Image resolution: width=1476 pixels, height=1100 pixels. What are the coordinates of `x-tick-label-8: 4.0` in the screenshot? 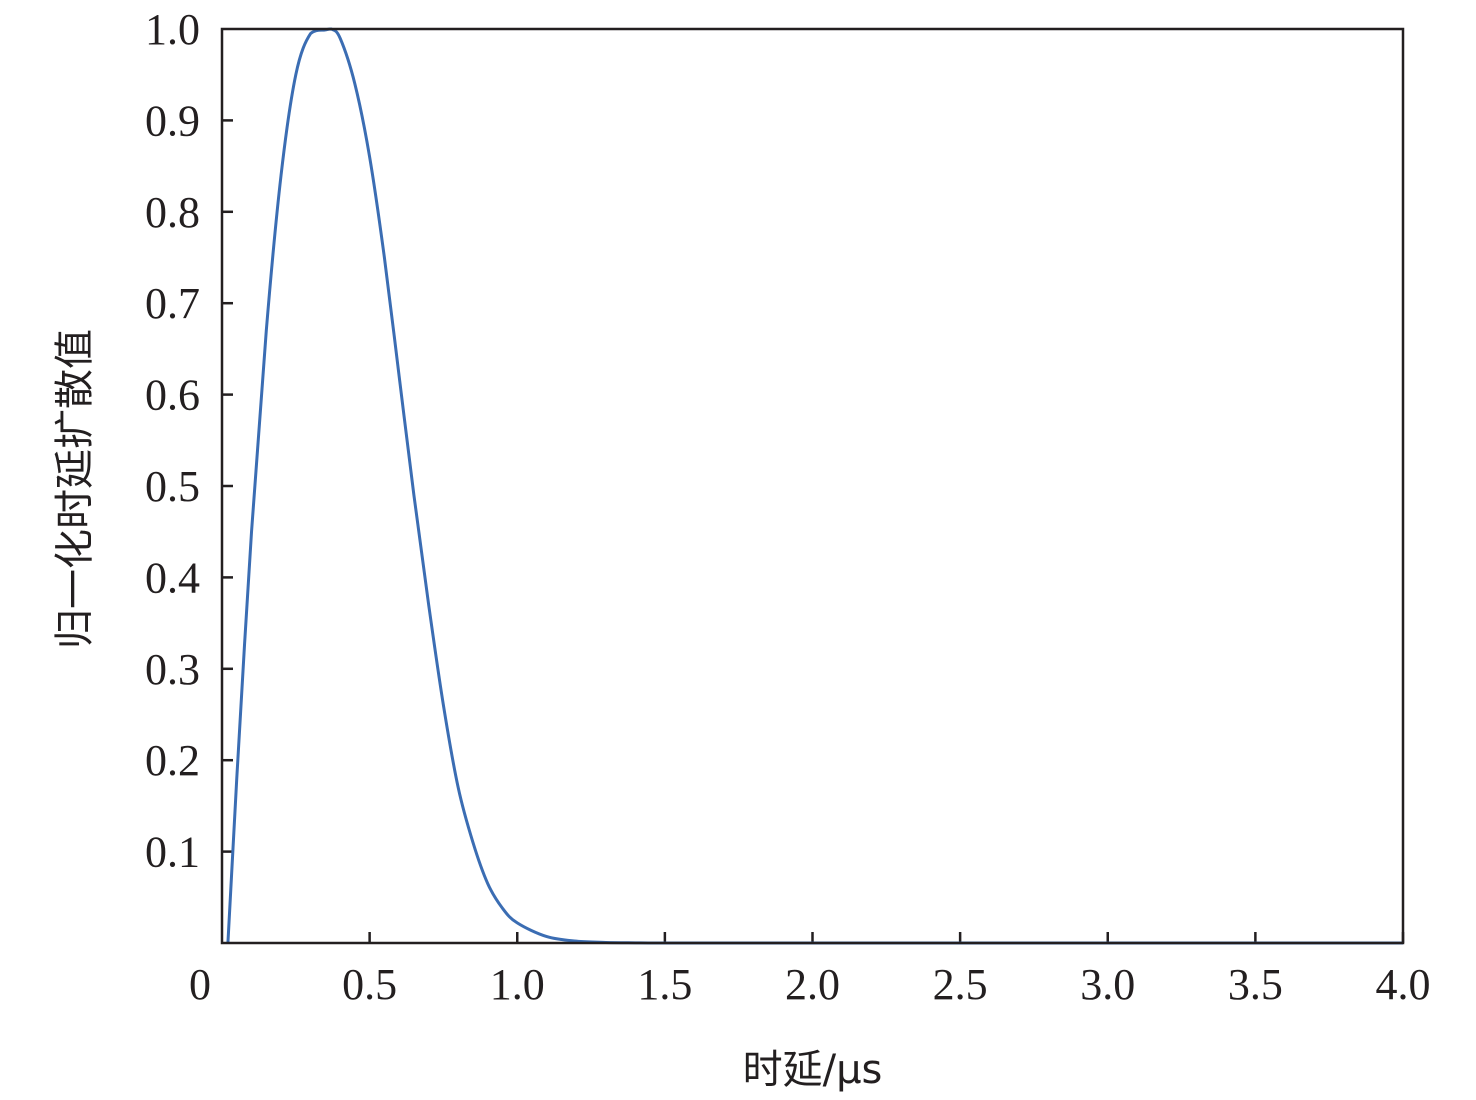 It's located at (1403, 984).